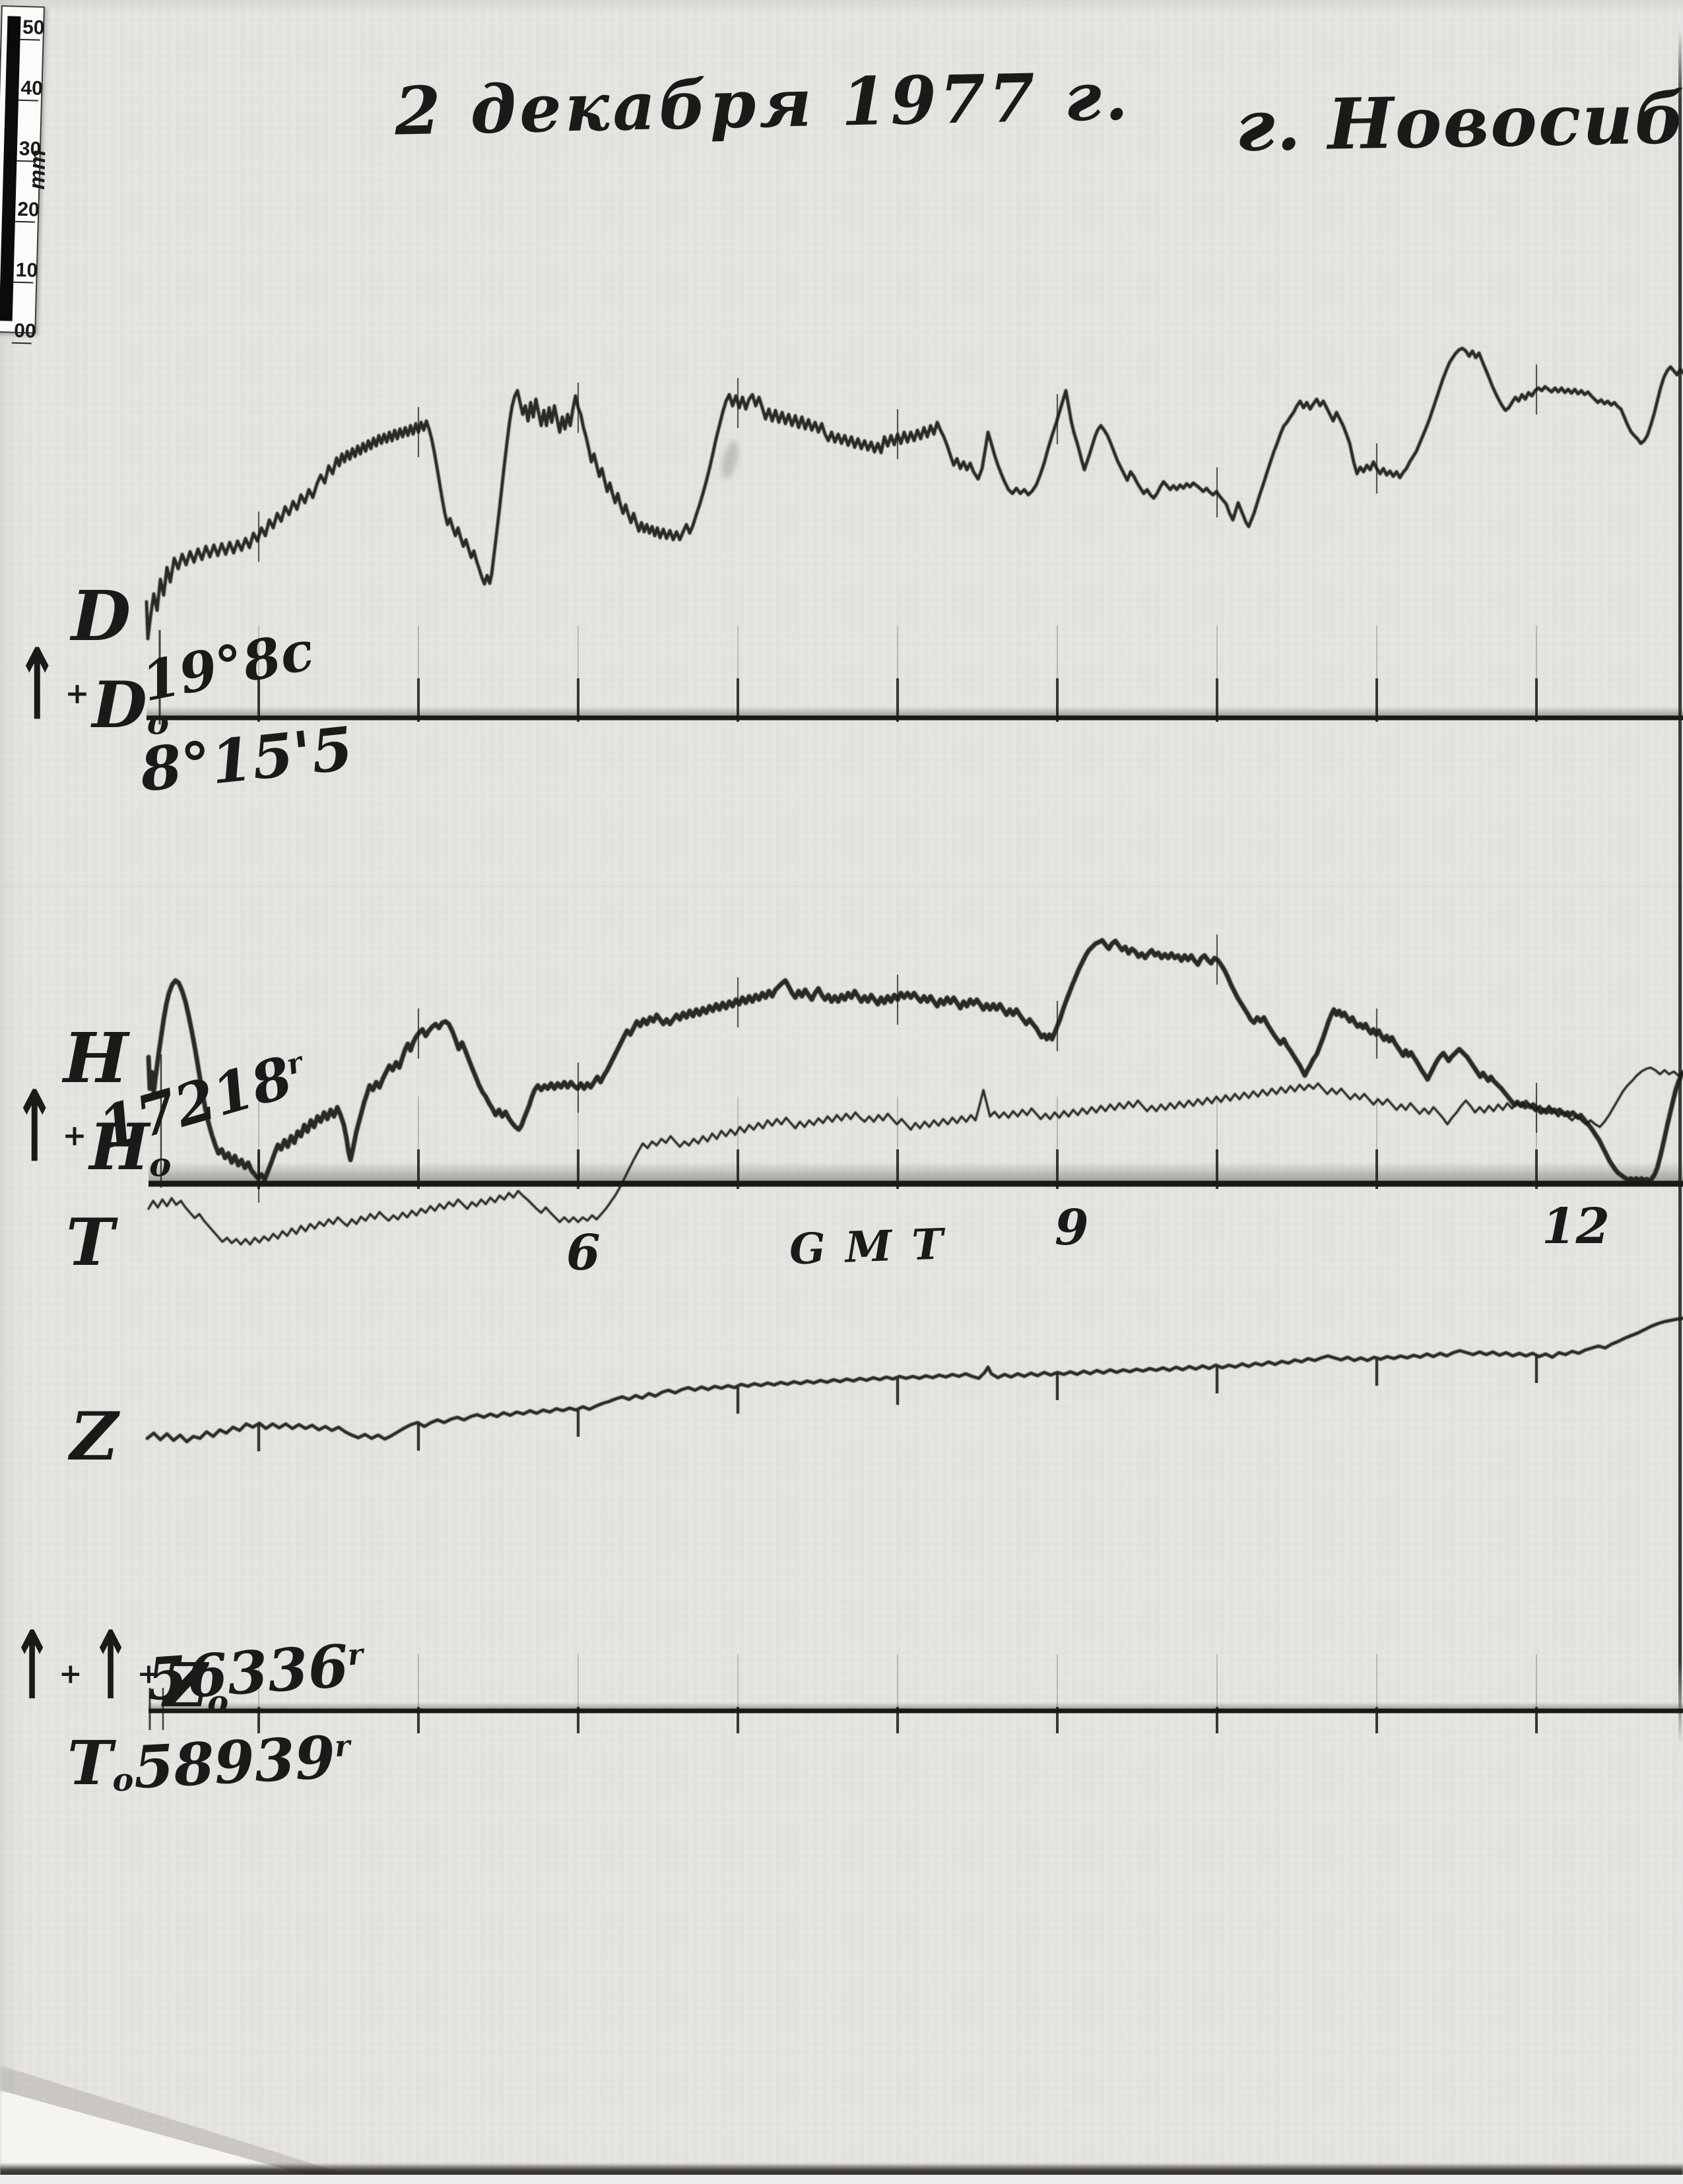 This screenshot has height=2184, width=1683. I want to click on h0-letter: H, so click(119, 1147).